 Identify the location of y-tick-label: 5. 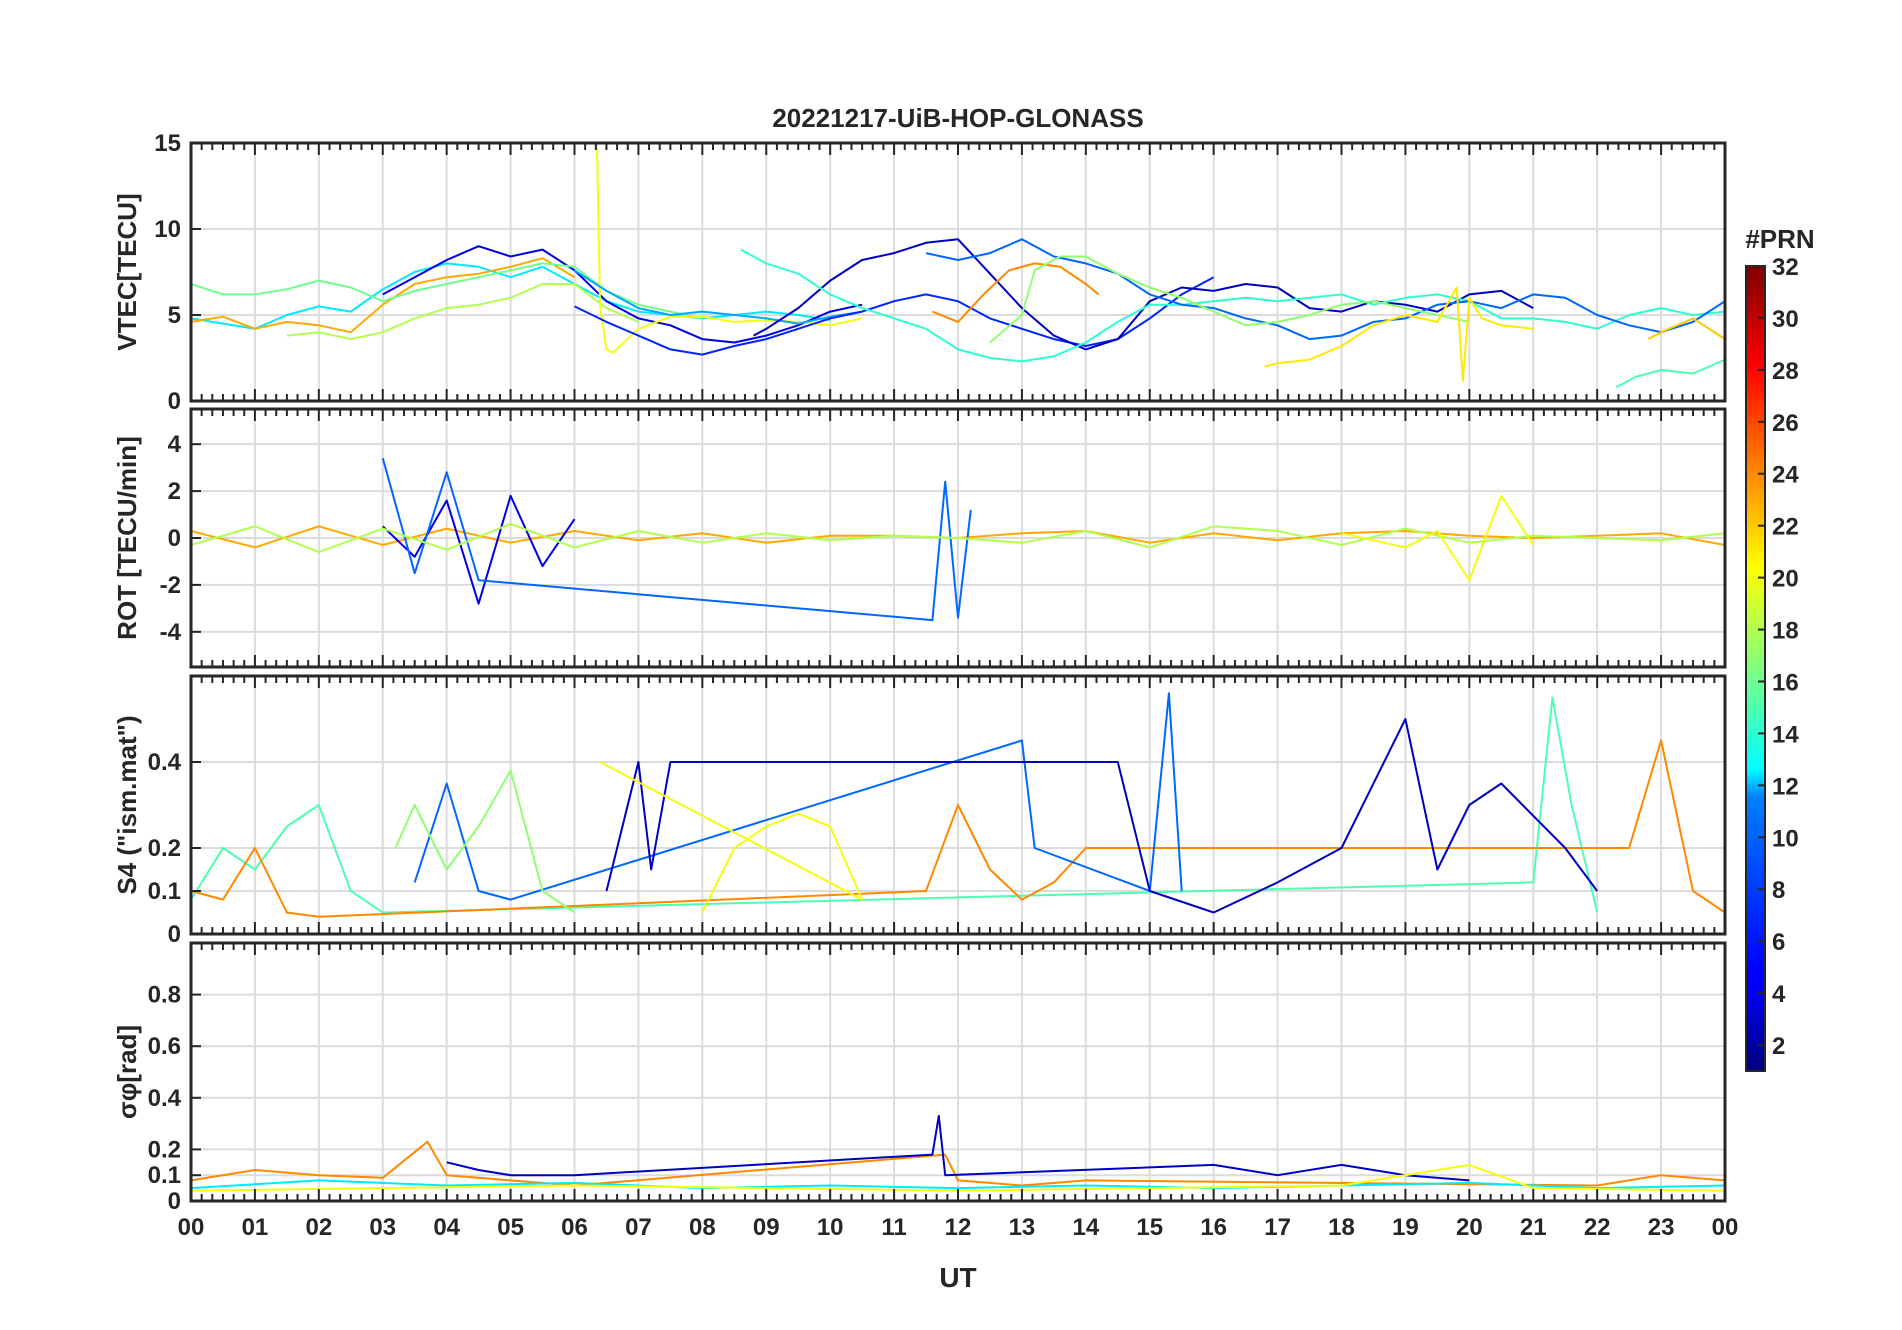
(174, 315).